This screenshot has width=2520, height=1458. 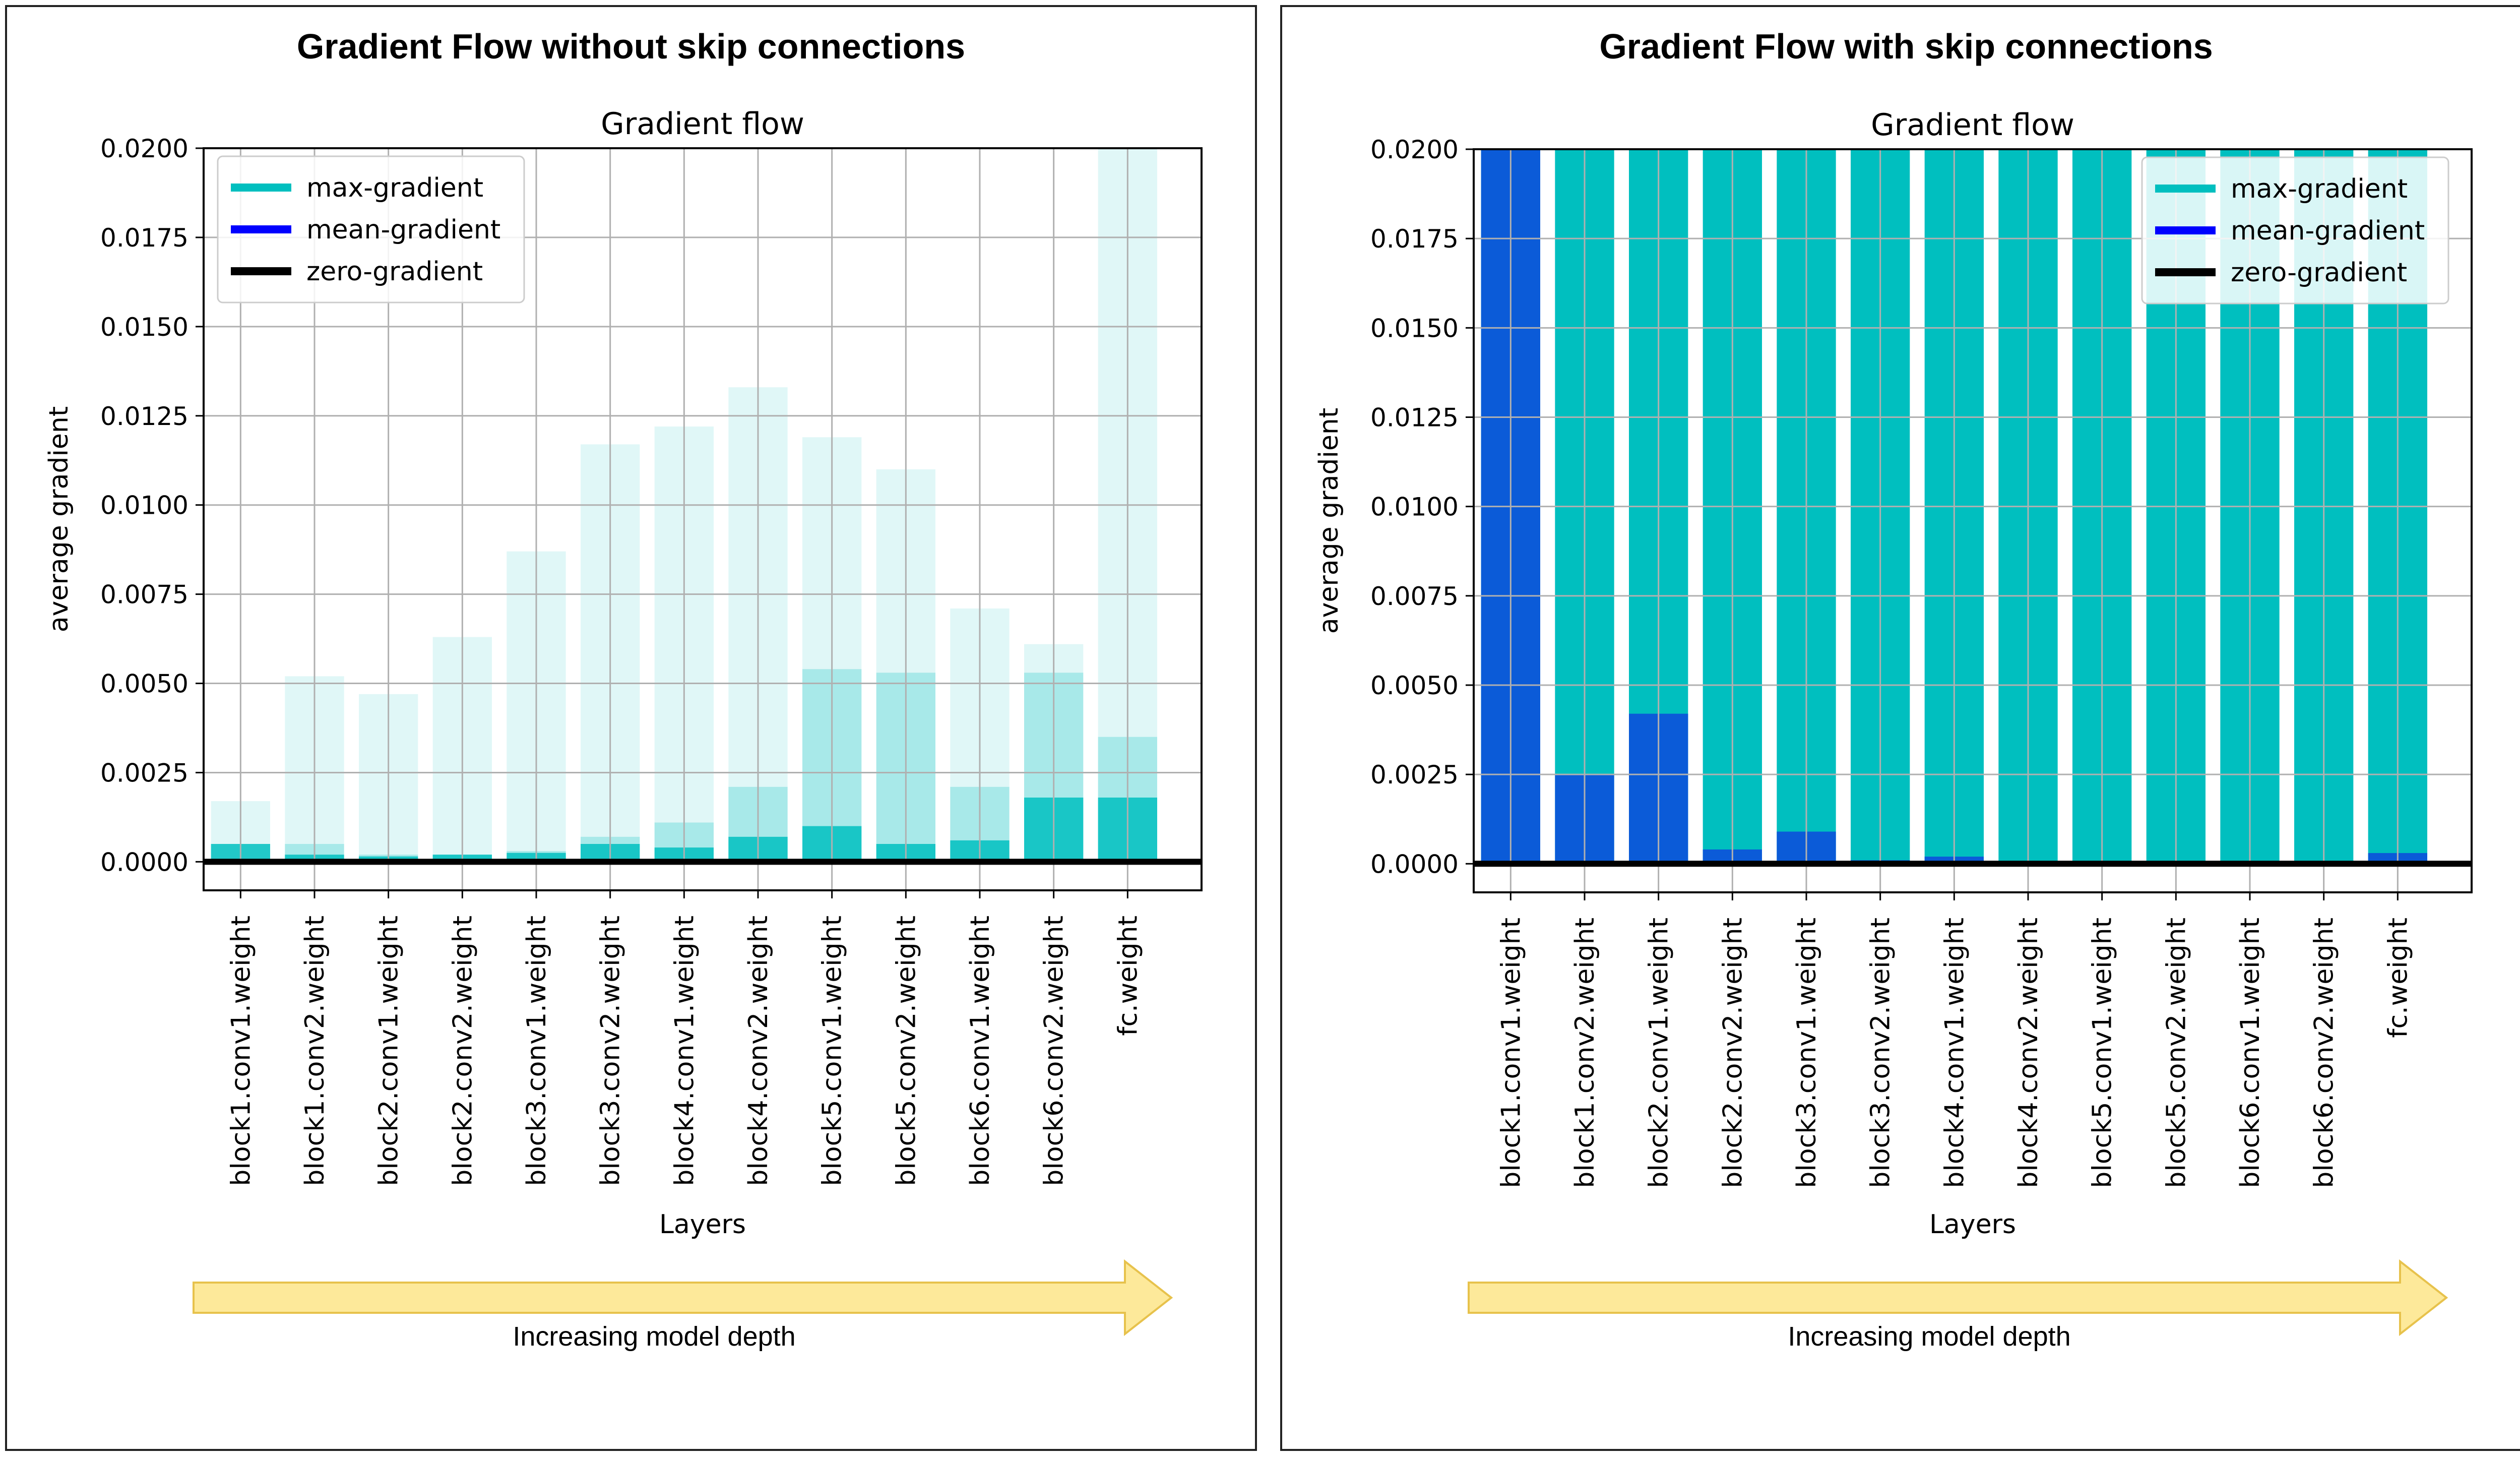 I want to click on panel-title: Gradient Flow with skip connections, so click(x=1906, y=46).